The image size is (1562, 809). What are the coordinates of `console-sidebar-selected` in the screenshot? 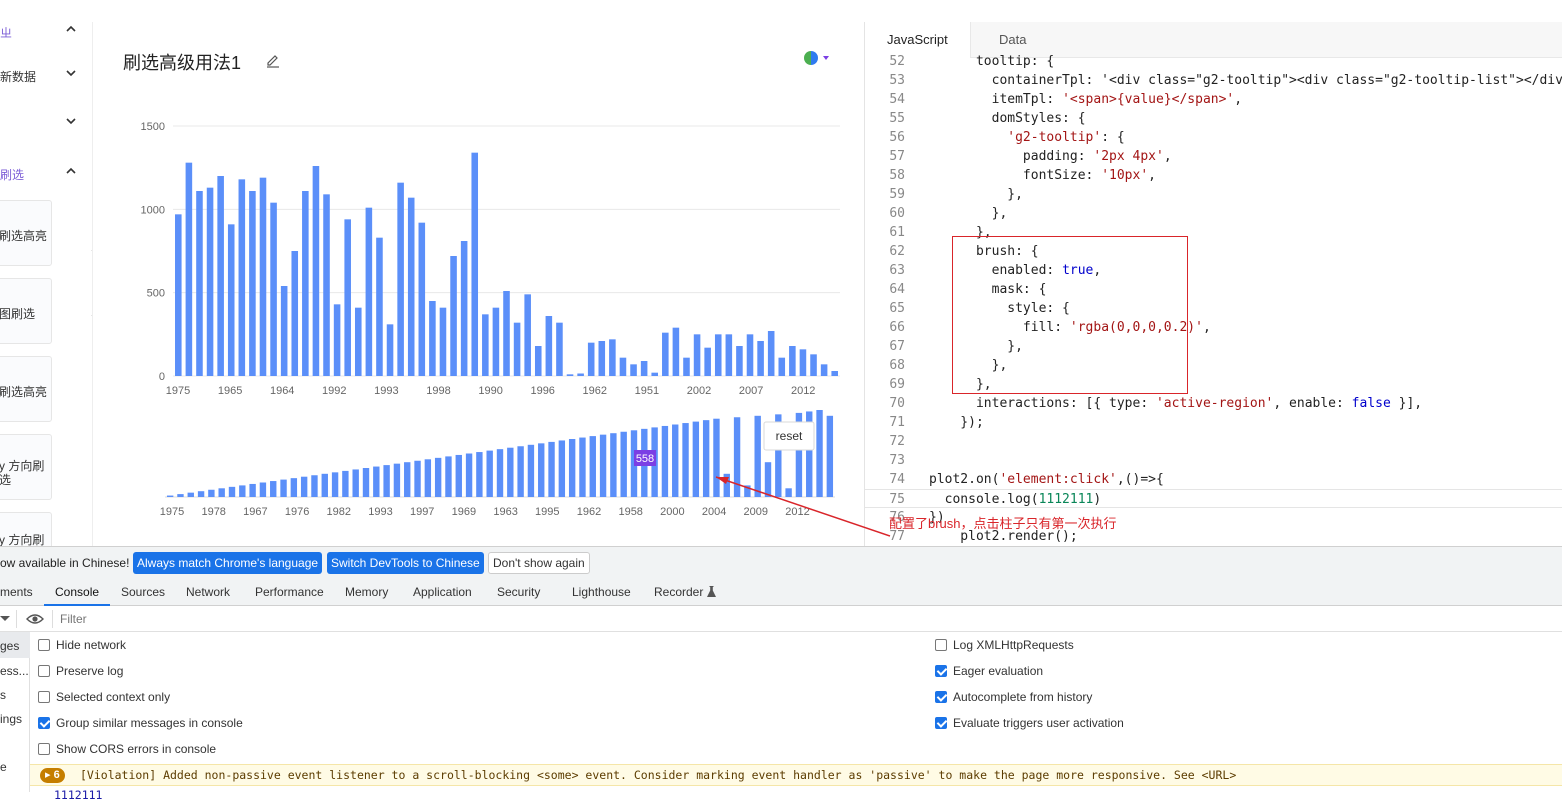 It's located at (15, 645).